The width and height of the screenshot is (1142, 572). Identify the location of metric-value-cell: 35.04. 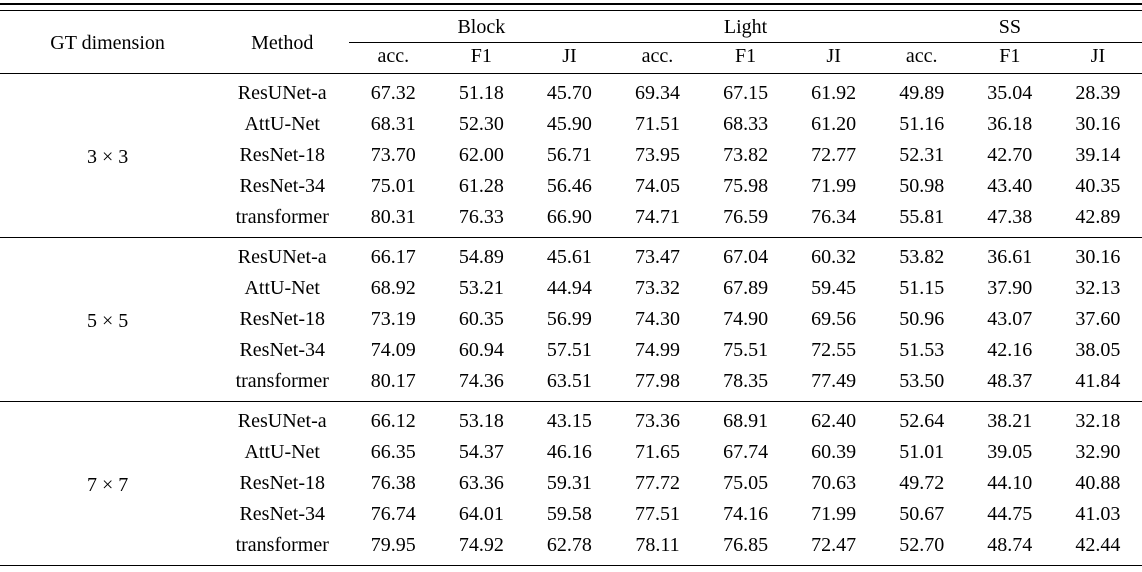
(1010, 93).